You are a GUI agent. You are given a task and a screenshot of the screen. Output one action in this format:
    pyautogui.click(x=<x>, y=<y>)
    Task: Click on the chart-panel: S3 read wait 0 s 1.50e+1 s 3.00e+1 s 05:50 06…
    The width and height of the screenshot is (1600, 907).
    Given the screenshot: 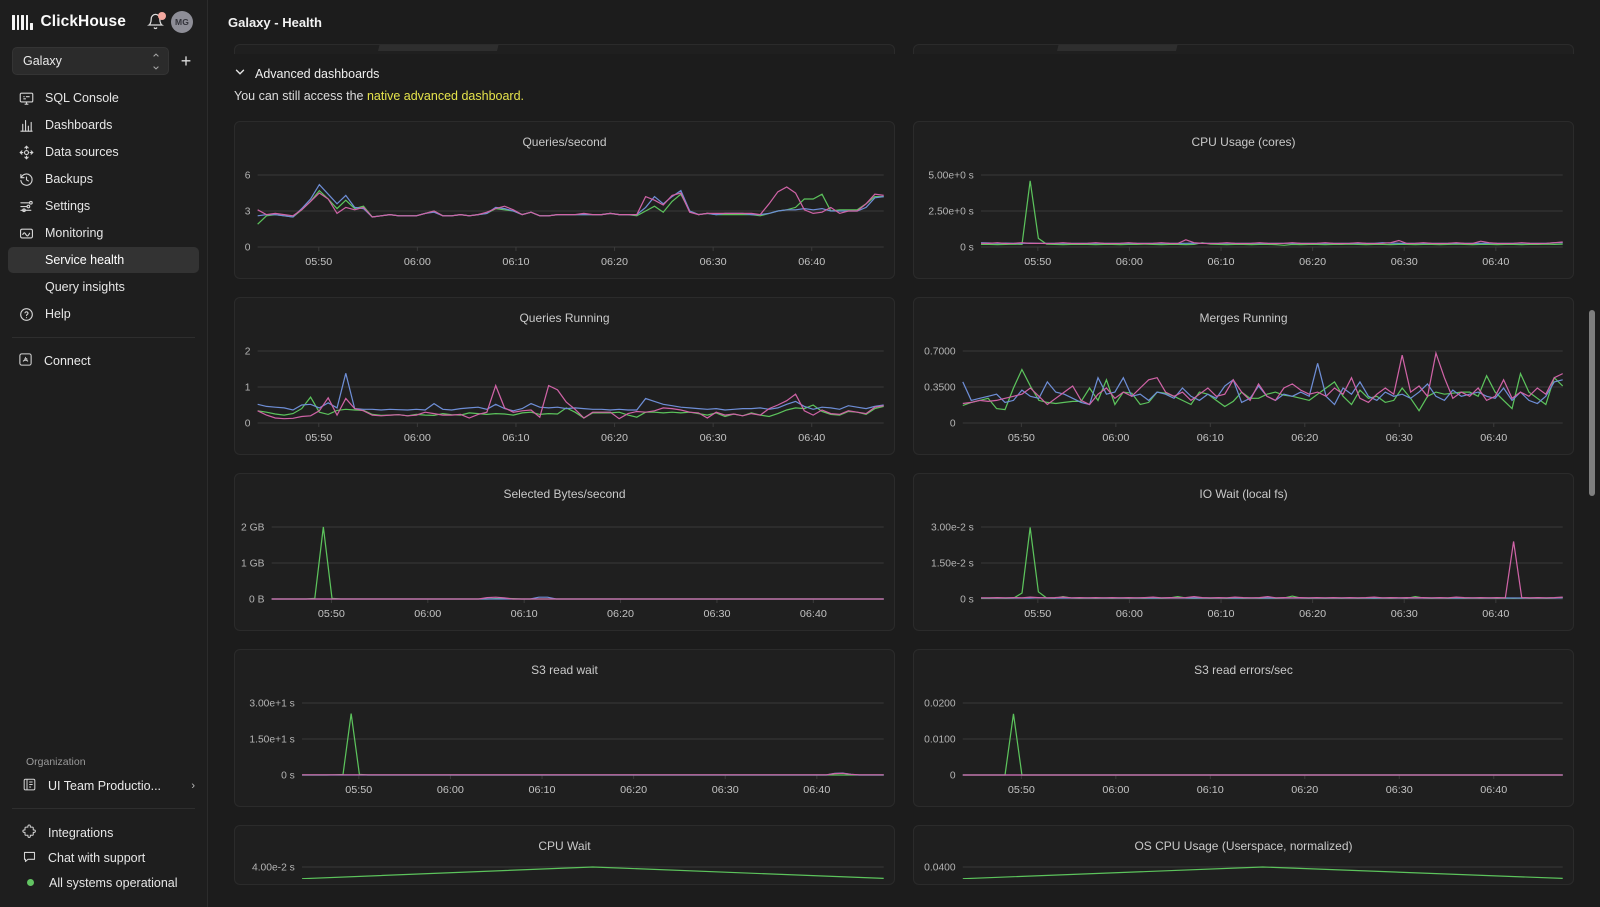 What is the action you would take?
    pyautogui.click(x=564, y=728)
    